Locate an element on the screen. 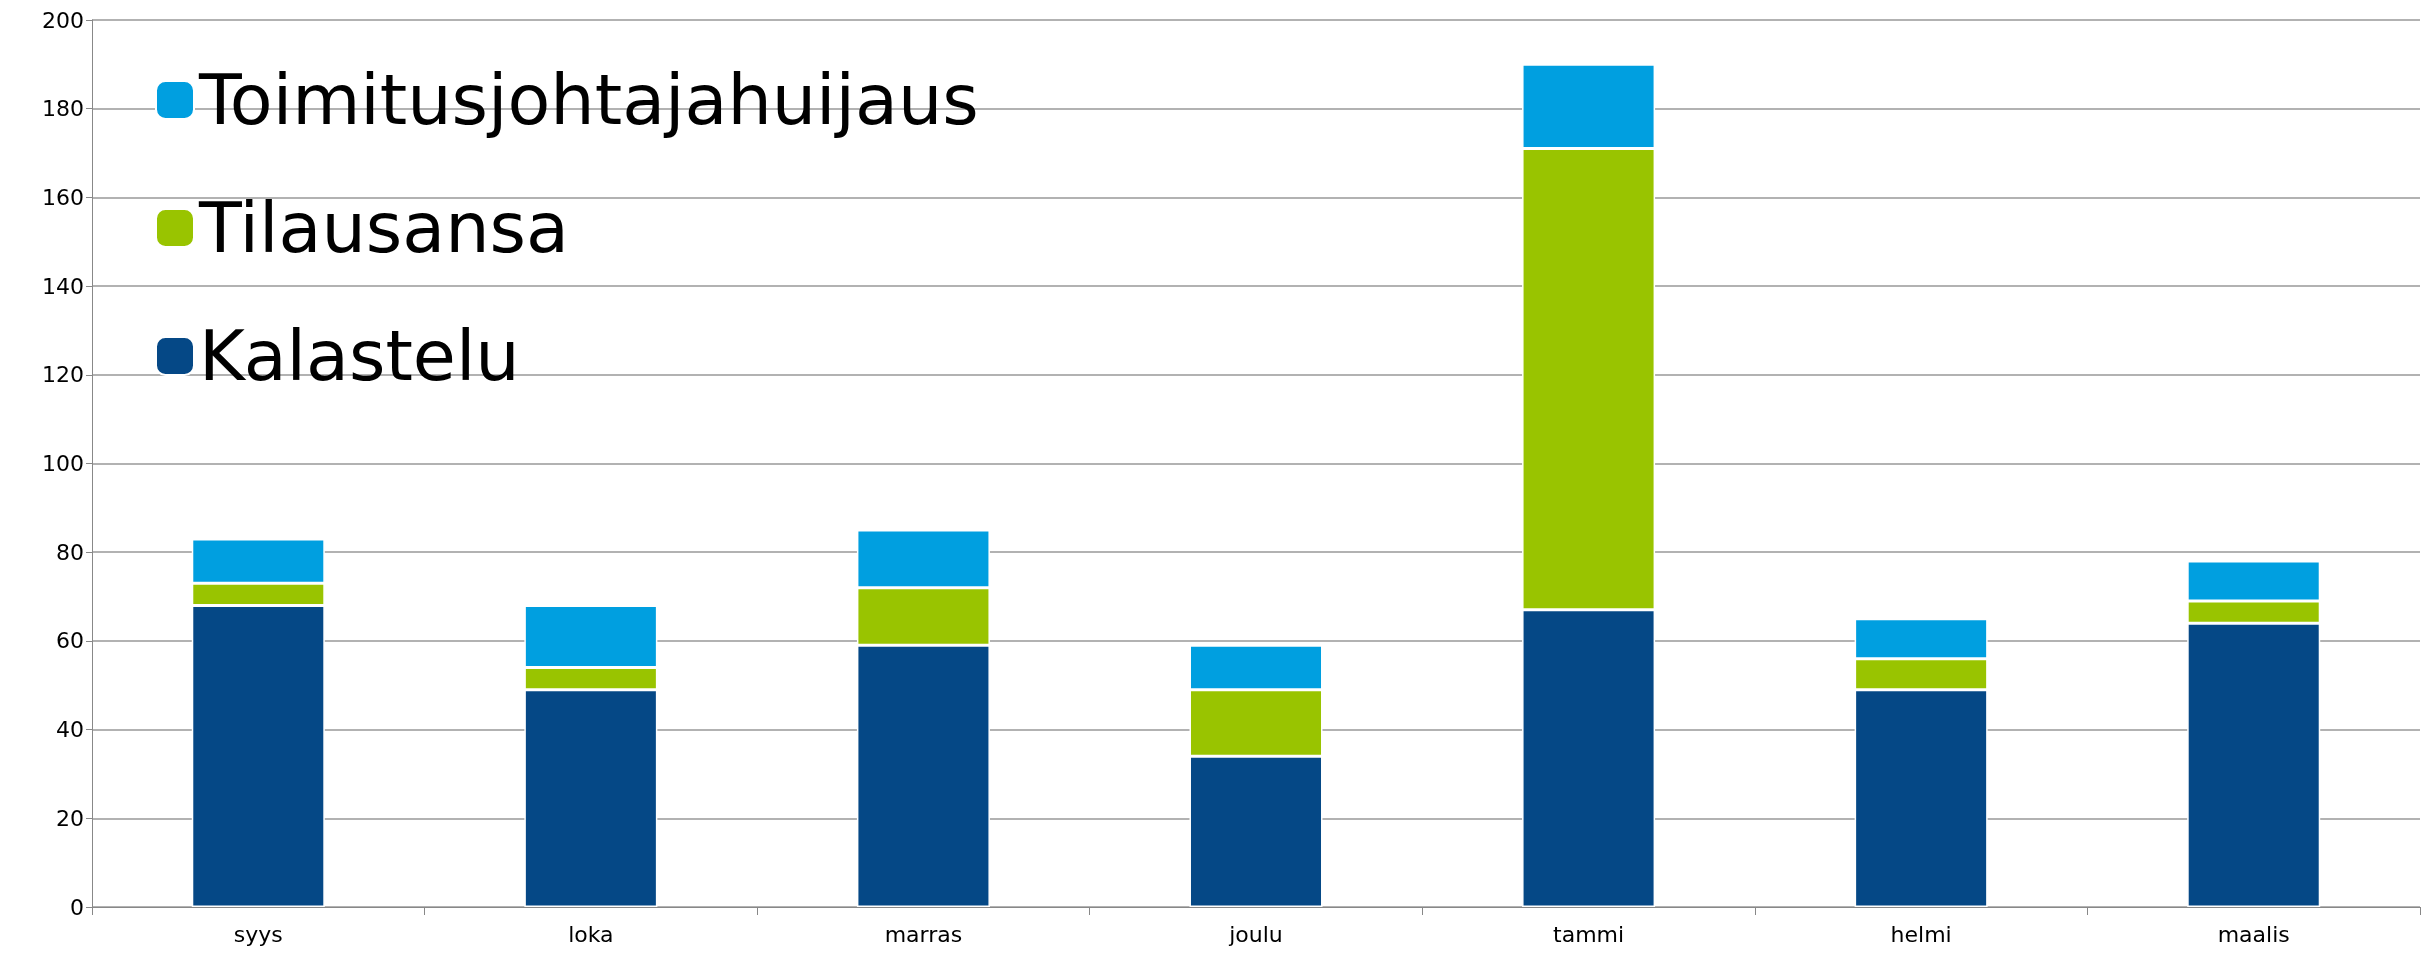  y-tick-label: 120 is located at coordinates (63, 375).